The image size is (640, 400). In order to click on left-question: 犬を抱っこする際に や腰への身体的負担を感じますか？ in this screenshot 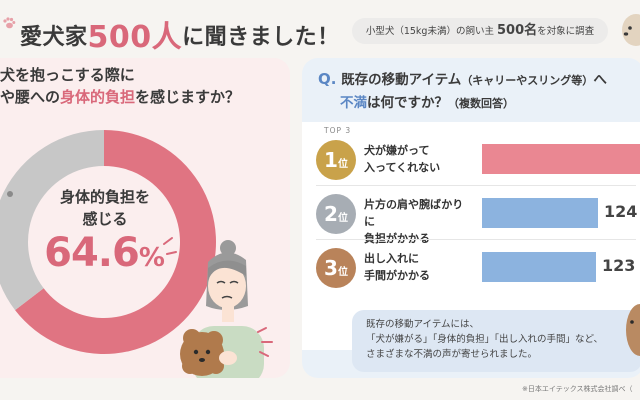, I will do `click(145, 86)`.